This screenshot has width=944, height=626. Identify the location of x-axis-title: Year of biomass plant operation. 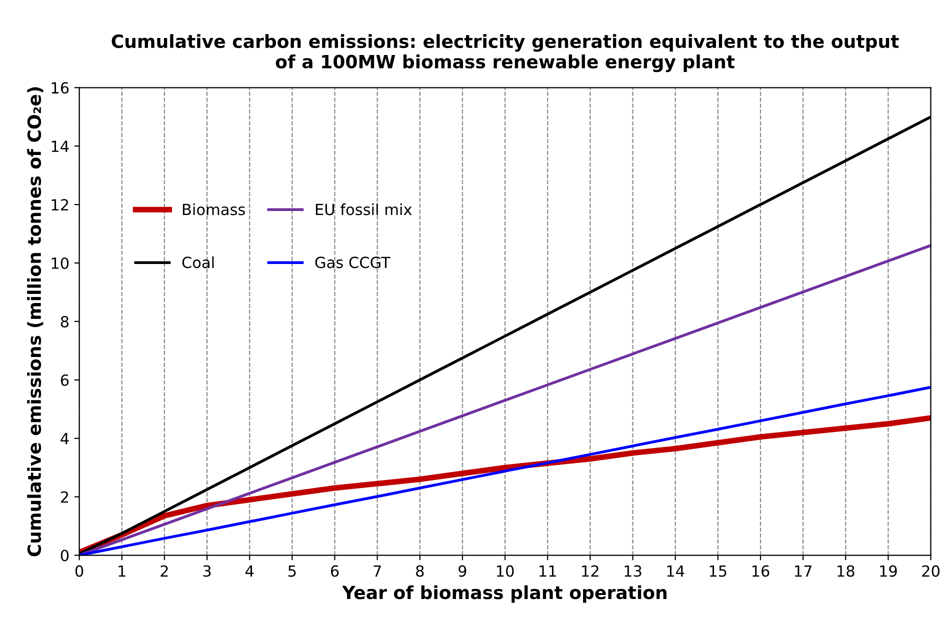
(504, 594).